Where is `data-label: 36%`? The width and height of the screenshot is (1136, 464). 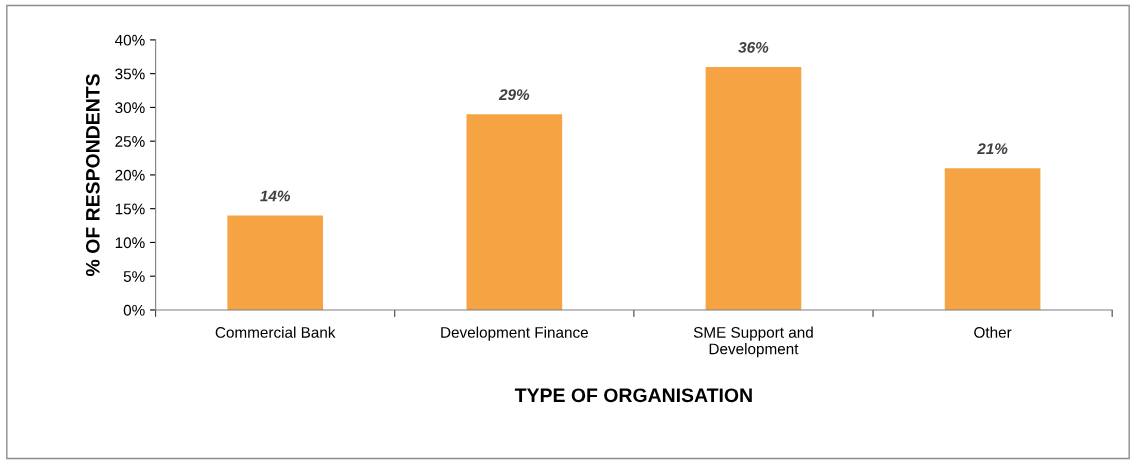
data-label: 36% is located at coordinates (753, 47).